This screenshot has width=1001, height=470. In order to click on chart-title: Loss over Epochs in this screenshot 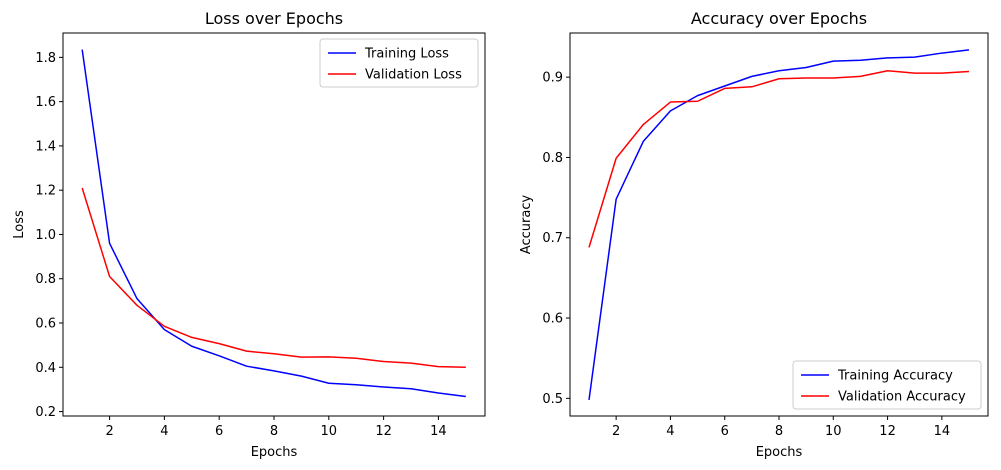, I will do `click(274, 18)`.